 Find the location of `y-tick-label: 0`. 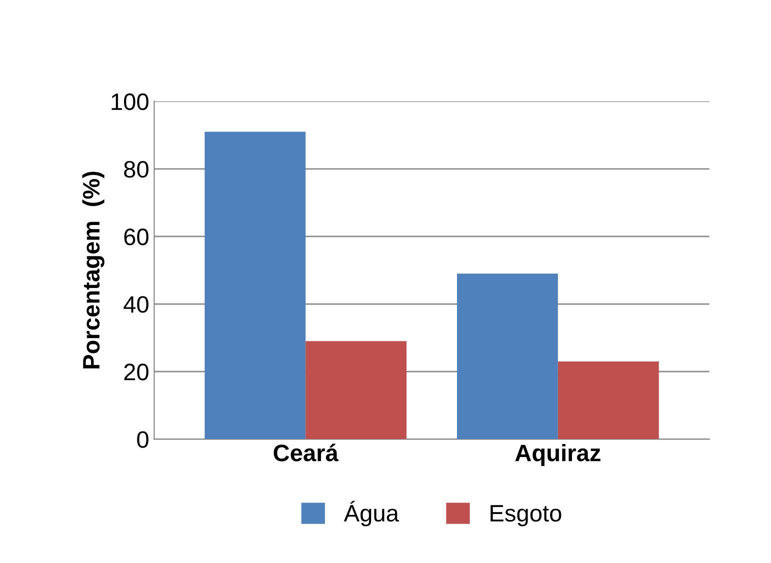

y-tick-label: 0 is located at coordinates (142, 439).